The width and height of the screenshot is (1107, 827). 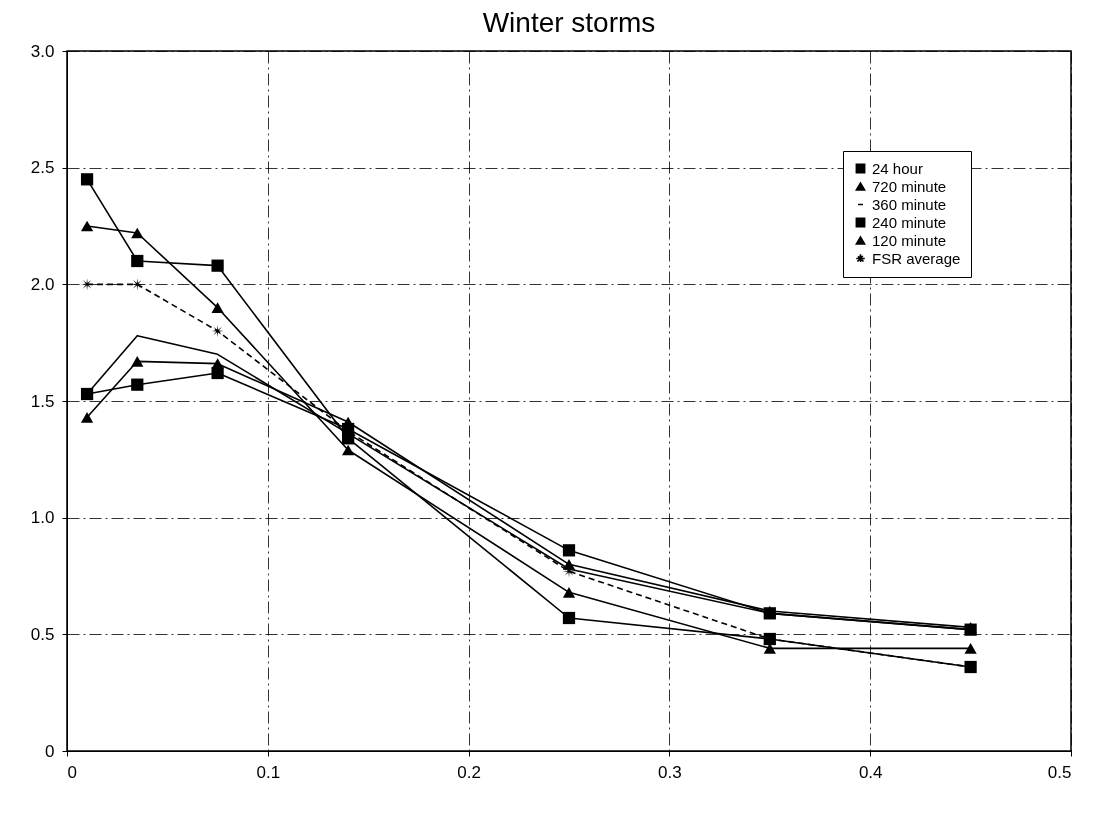 I want to click on x-tick-label: 0.1, so click(x=268, y=772).